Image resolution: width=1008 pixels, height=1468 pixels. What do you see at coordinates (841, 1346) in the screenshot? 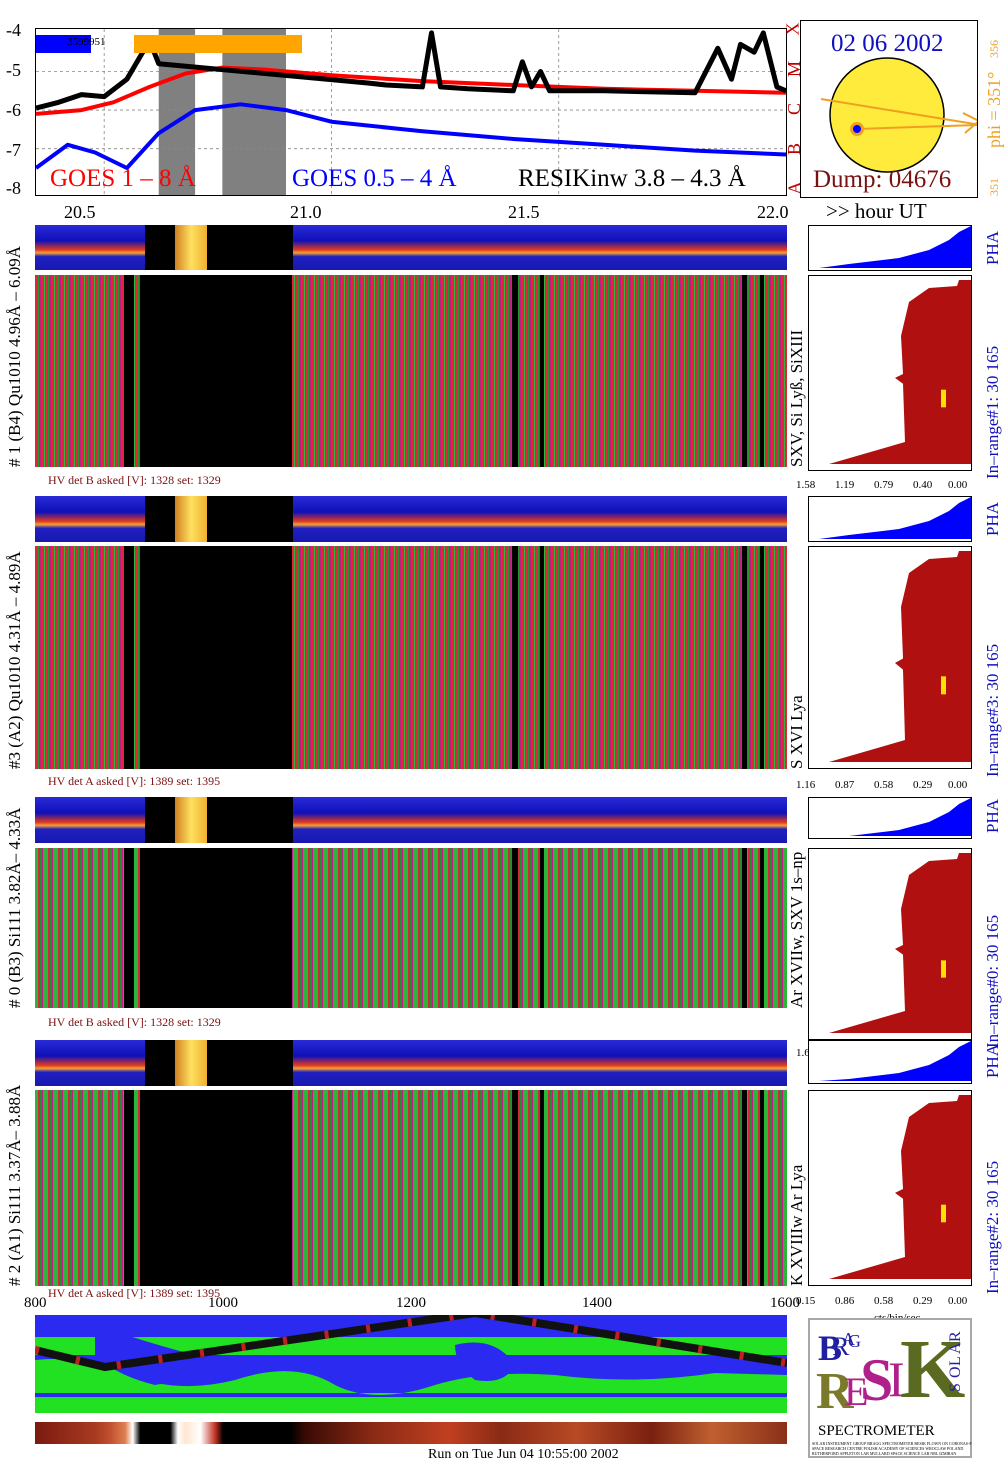
I see `logo-letter-r1: R` at bounding box center [841, 1346].